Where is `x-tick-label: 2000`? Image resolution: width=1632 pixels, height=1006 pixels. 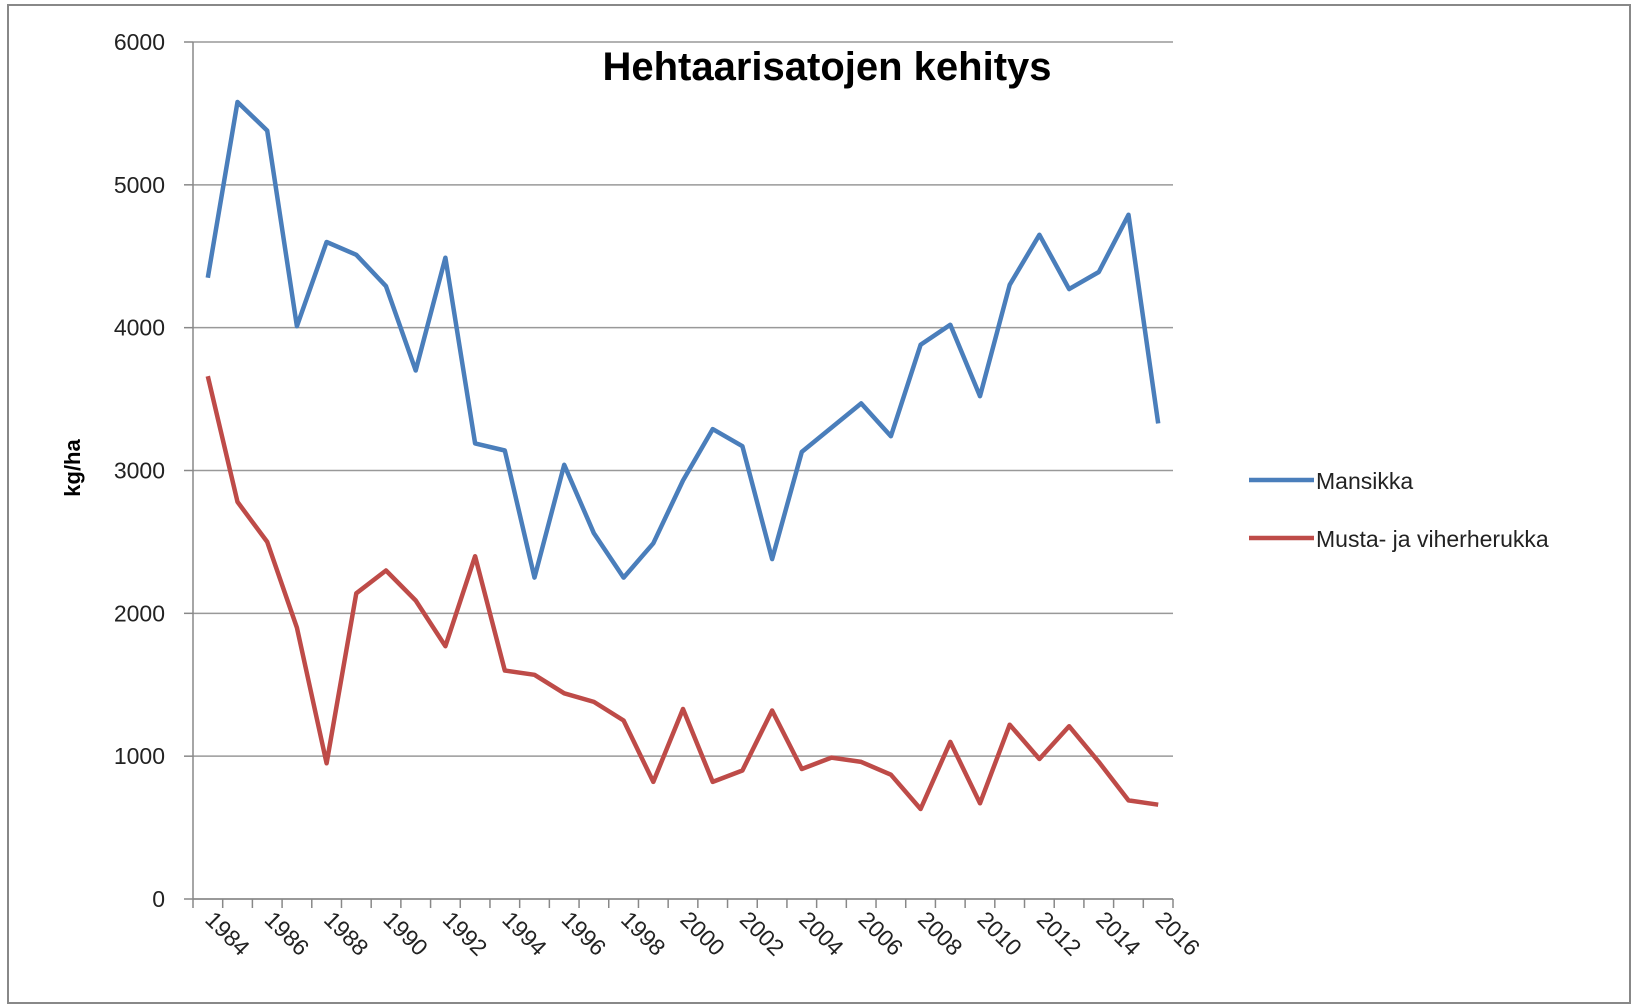
x-tick-label: 2000 is located at coordinates (702, 933).